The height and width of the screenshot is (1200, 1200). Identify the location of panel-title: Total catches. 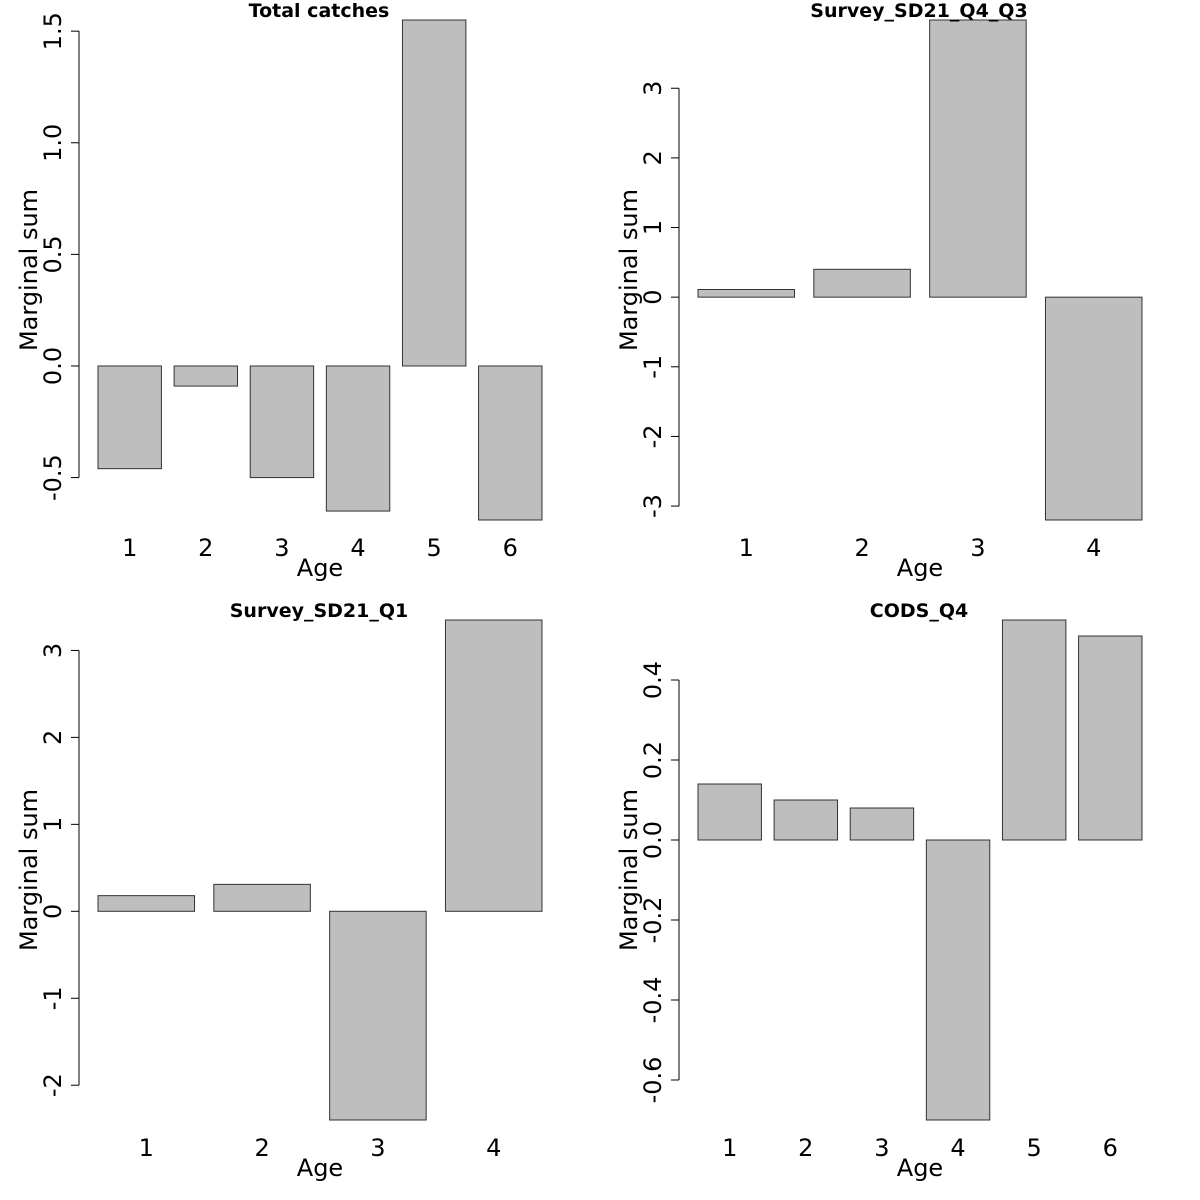
(319, 11).